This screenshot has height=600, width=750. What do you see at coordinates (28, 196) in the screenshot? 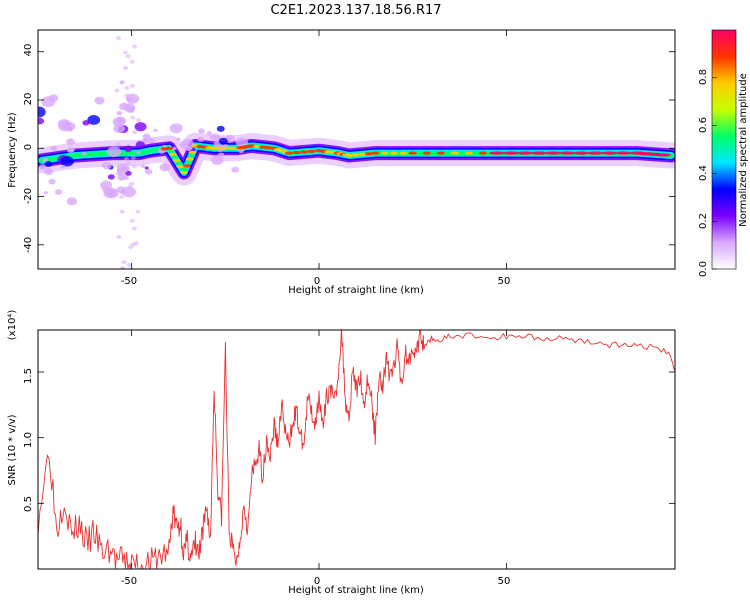
I see `spectrogram-y-tick-label: -20` at bounding box center [28, 196].